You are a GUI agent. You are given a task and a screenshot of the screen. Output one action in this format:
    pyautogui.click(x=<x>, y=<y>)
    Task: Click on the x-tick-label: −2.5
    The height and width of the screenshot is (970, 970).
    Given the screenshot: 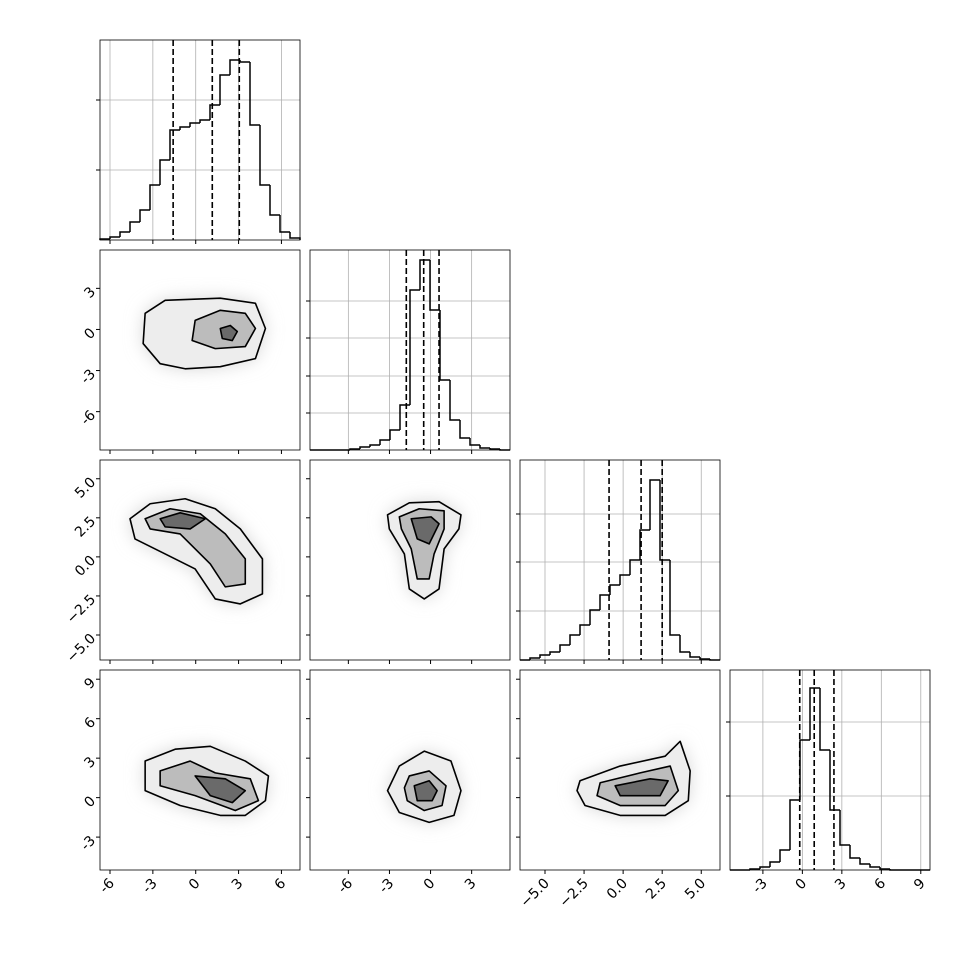 What is the action you would take?
    pyautogui.click(x=574, y=893)
    